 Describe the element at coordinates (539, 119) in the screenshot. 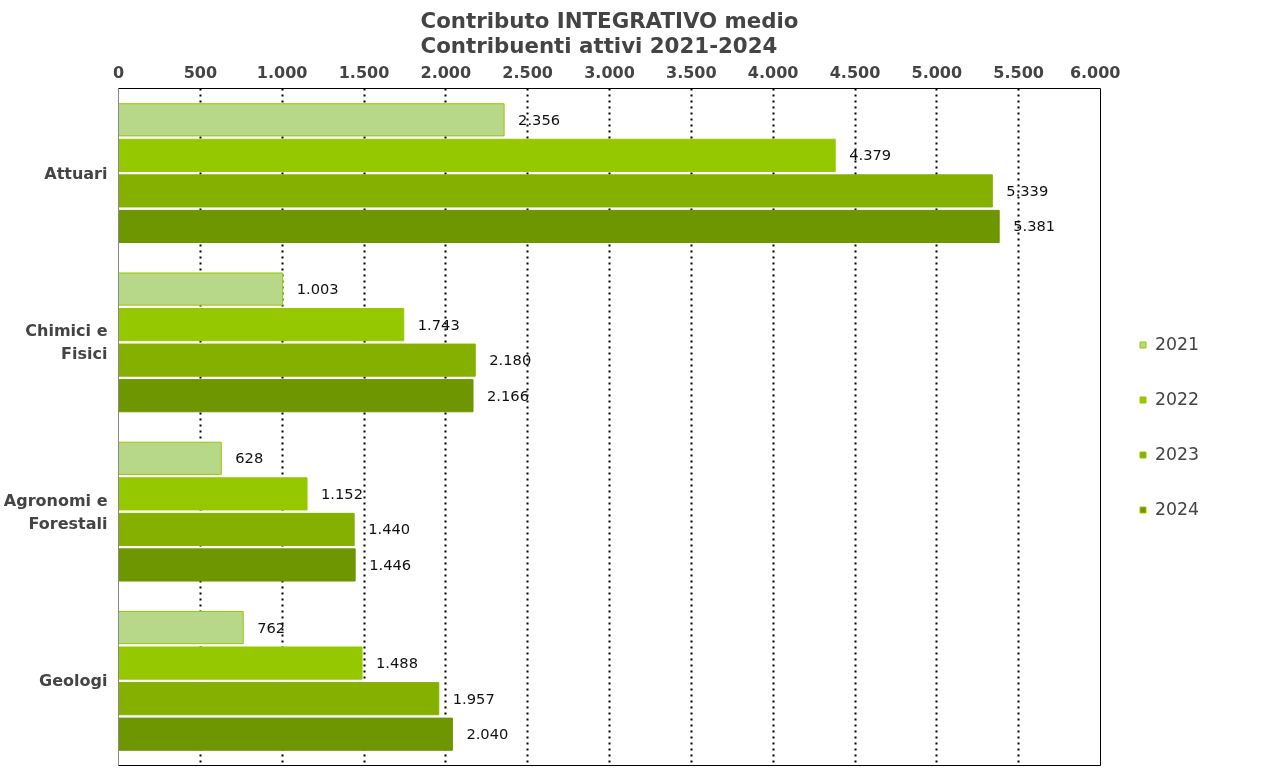

I see `data-label: 2.356` at that location.